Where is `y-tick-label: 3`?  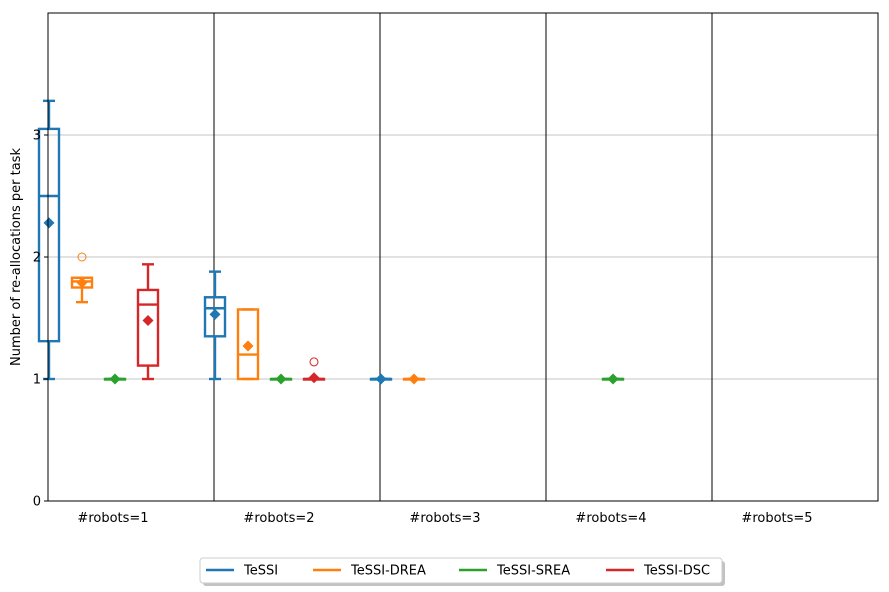
y-tick-label: 3 is located at coordinates (37, 136).